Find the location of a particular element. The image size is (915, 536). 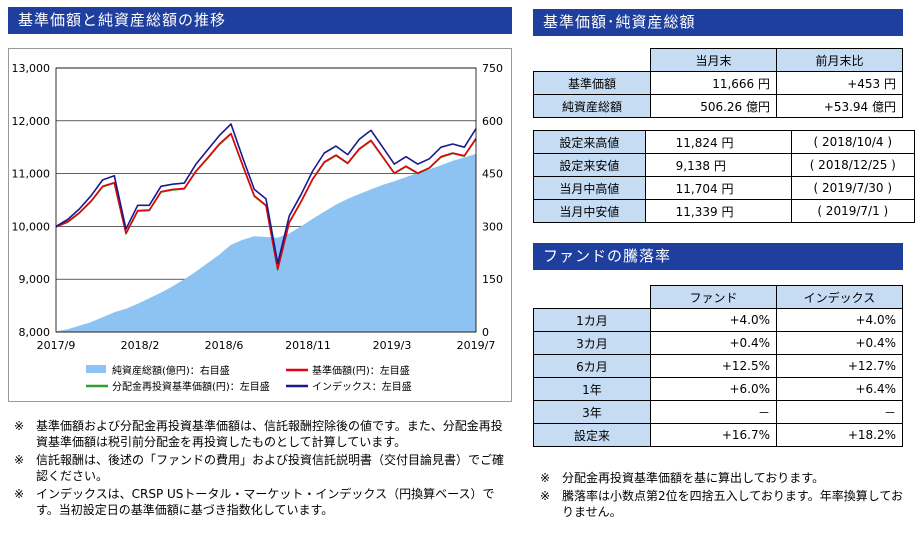

nav-price-change: +453 円 is located at coordinates (839, 83).